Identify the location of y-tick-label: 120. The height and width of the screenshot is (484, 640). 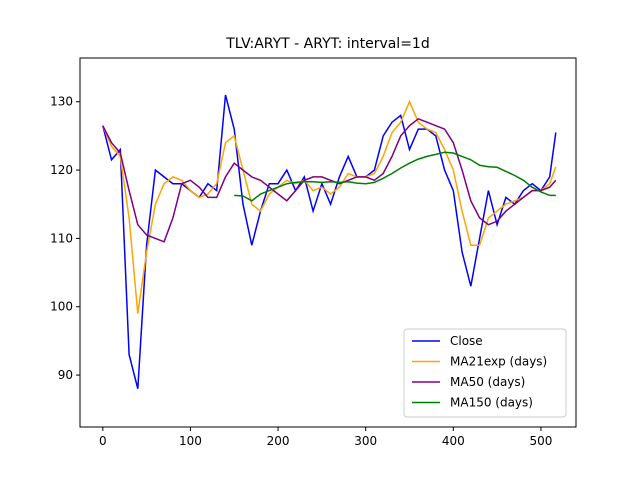
(61, 170).